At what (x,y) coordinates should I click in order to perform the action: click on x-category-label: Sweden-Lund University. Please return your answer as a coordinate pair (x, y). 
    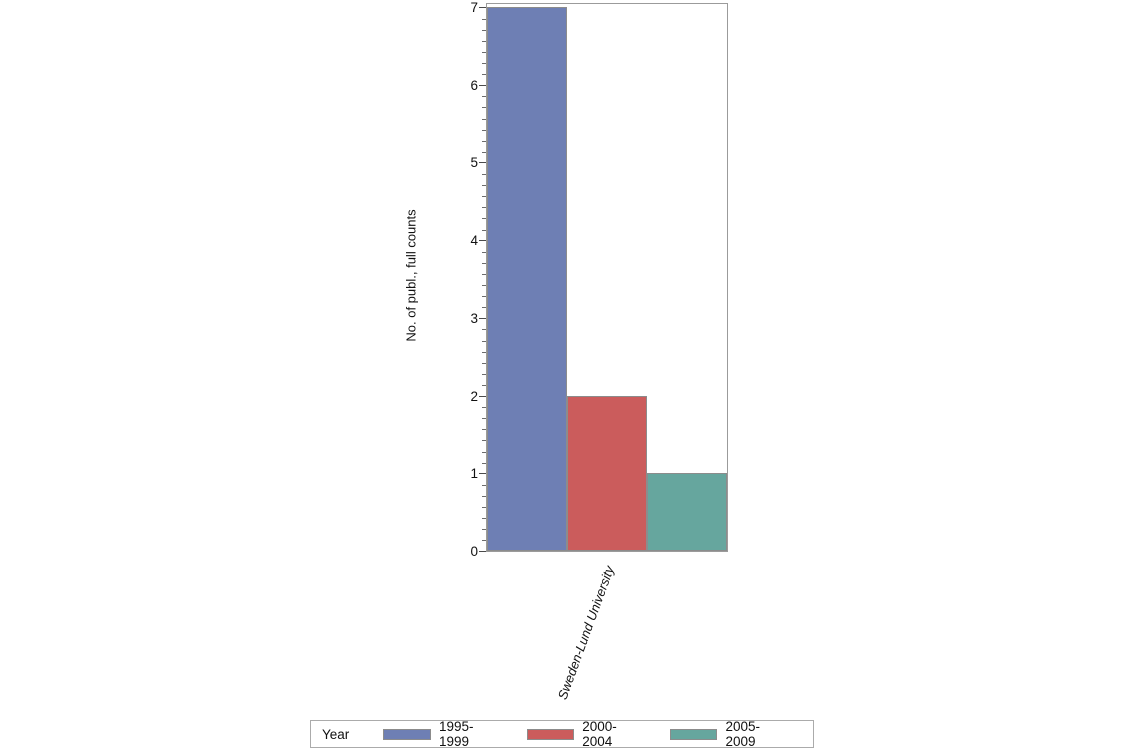
    Looking at the image, I should click on (586, 632).